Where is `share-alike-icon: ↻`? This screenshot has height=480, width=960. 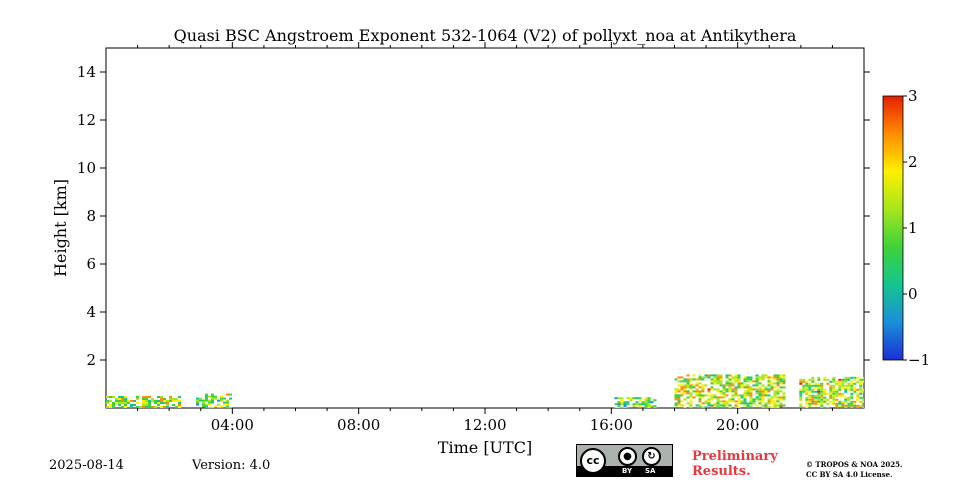 share-alike-icon: ↻ is located at coordinates (651, 456).